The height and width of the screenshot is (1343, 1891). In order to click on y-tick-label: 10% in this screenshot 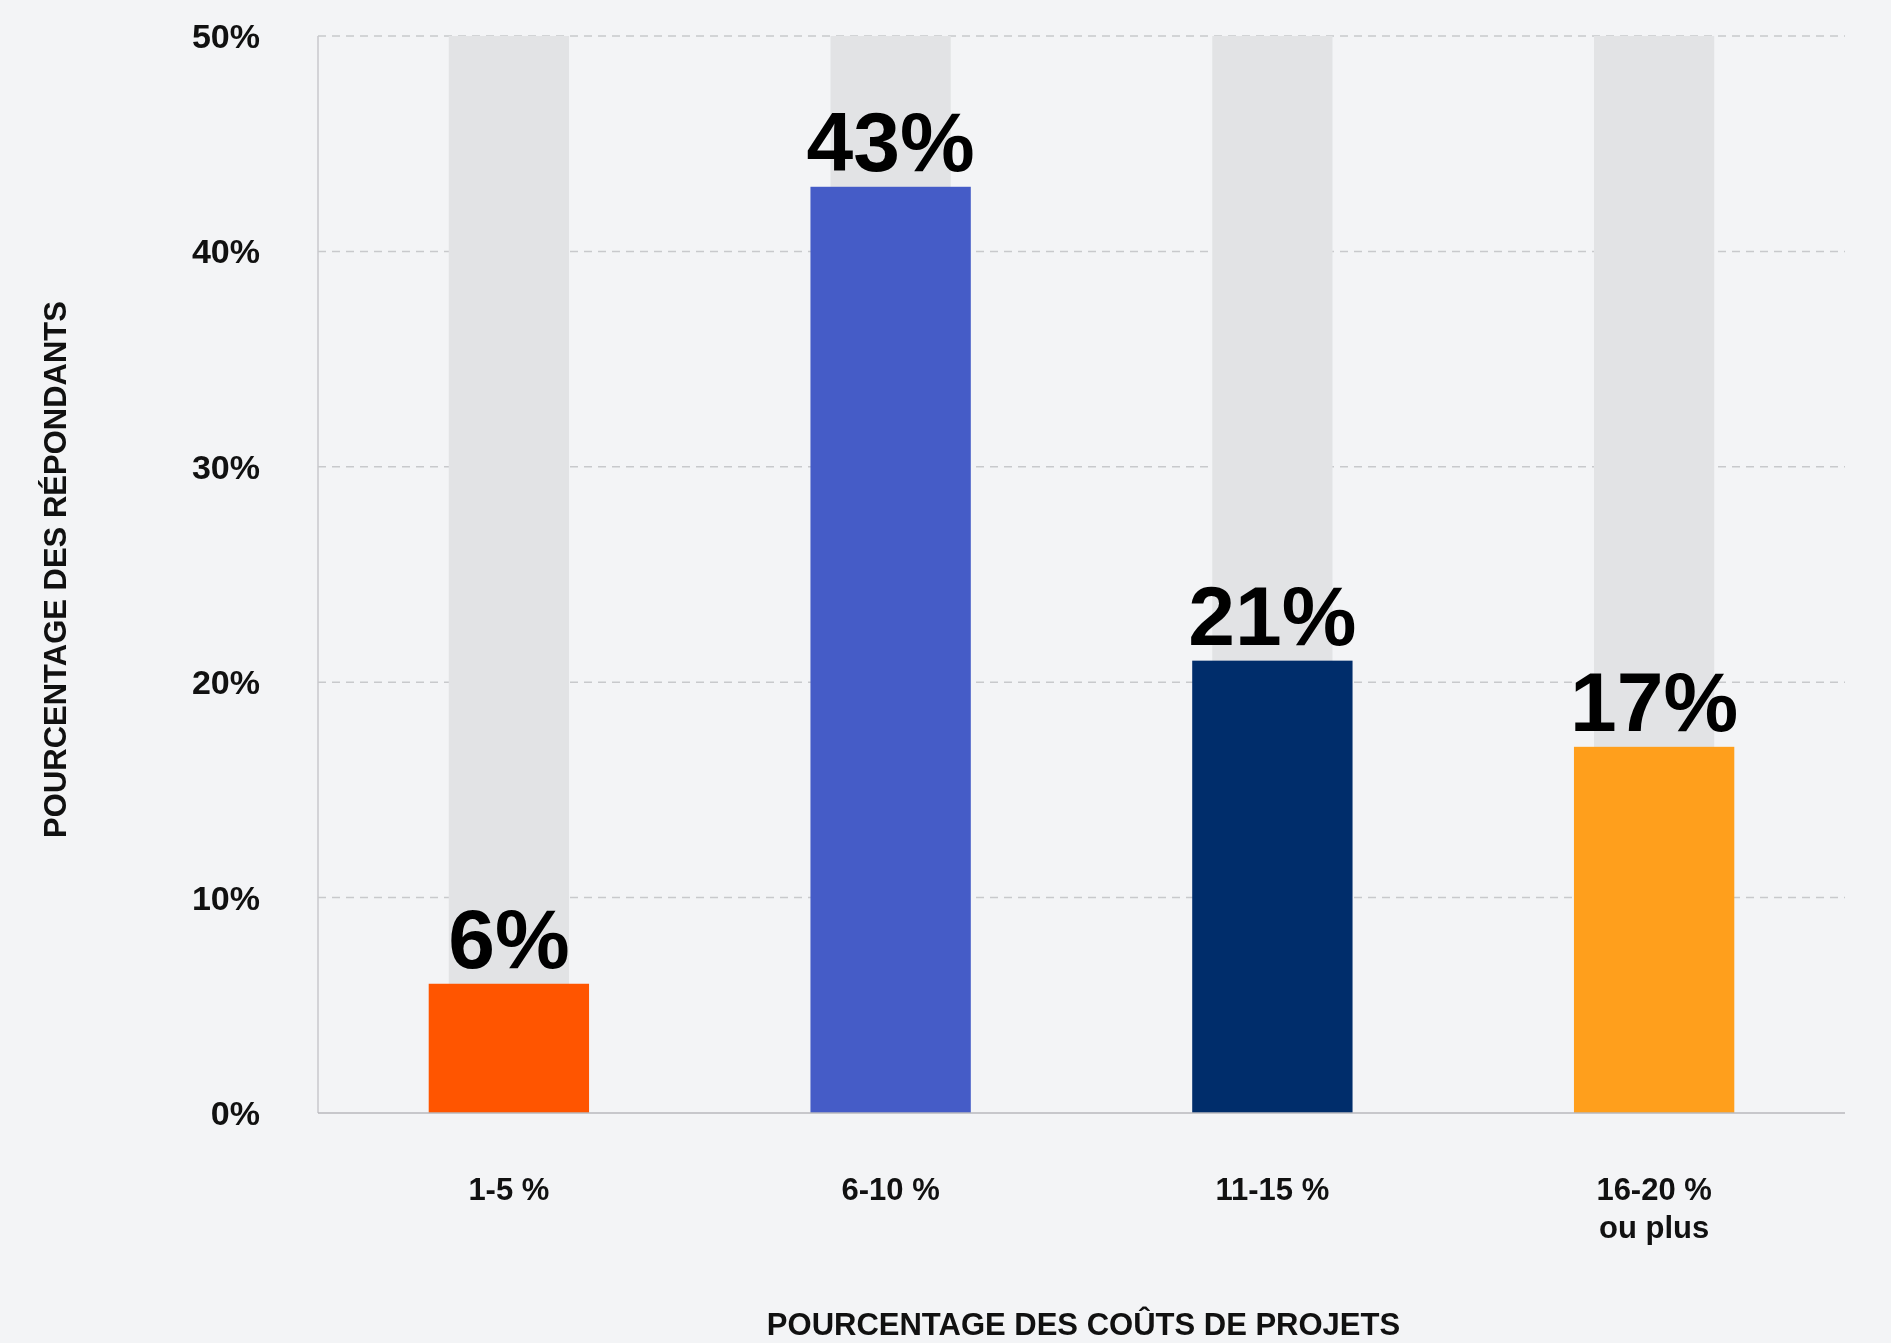, I will do `click(225, 897)`.